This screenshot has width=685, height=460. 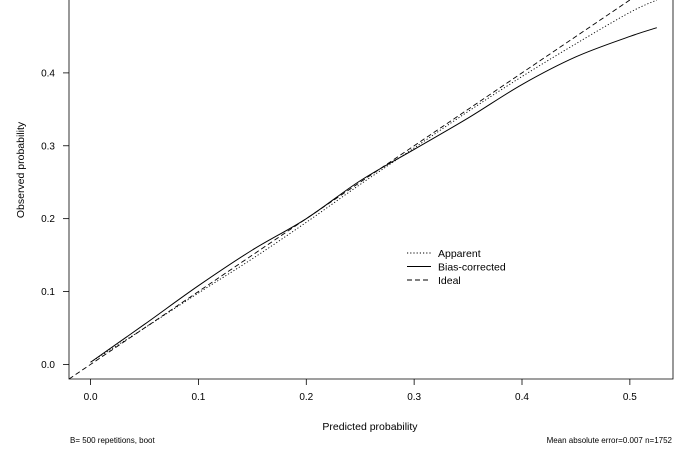 What do you see at coordinates (449, 281) in the screenshot?
I see `legend-label: Ideal` at bounding box center [449, 281].